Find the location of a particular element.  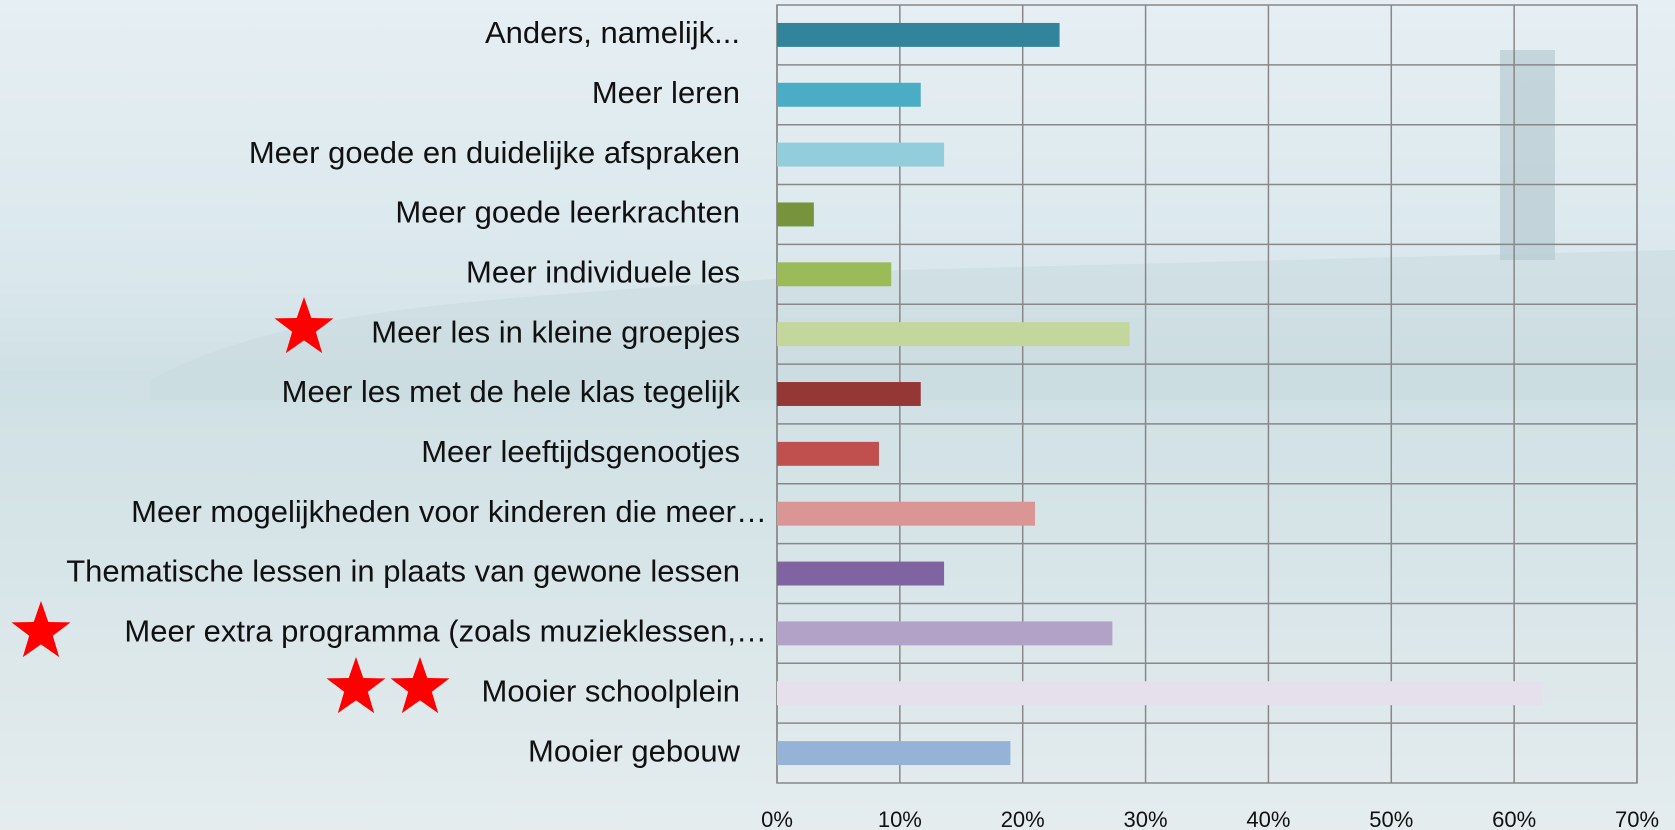

x-tick-label: 10% is located at coordinates (900, 818).